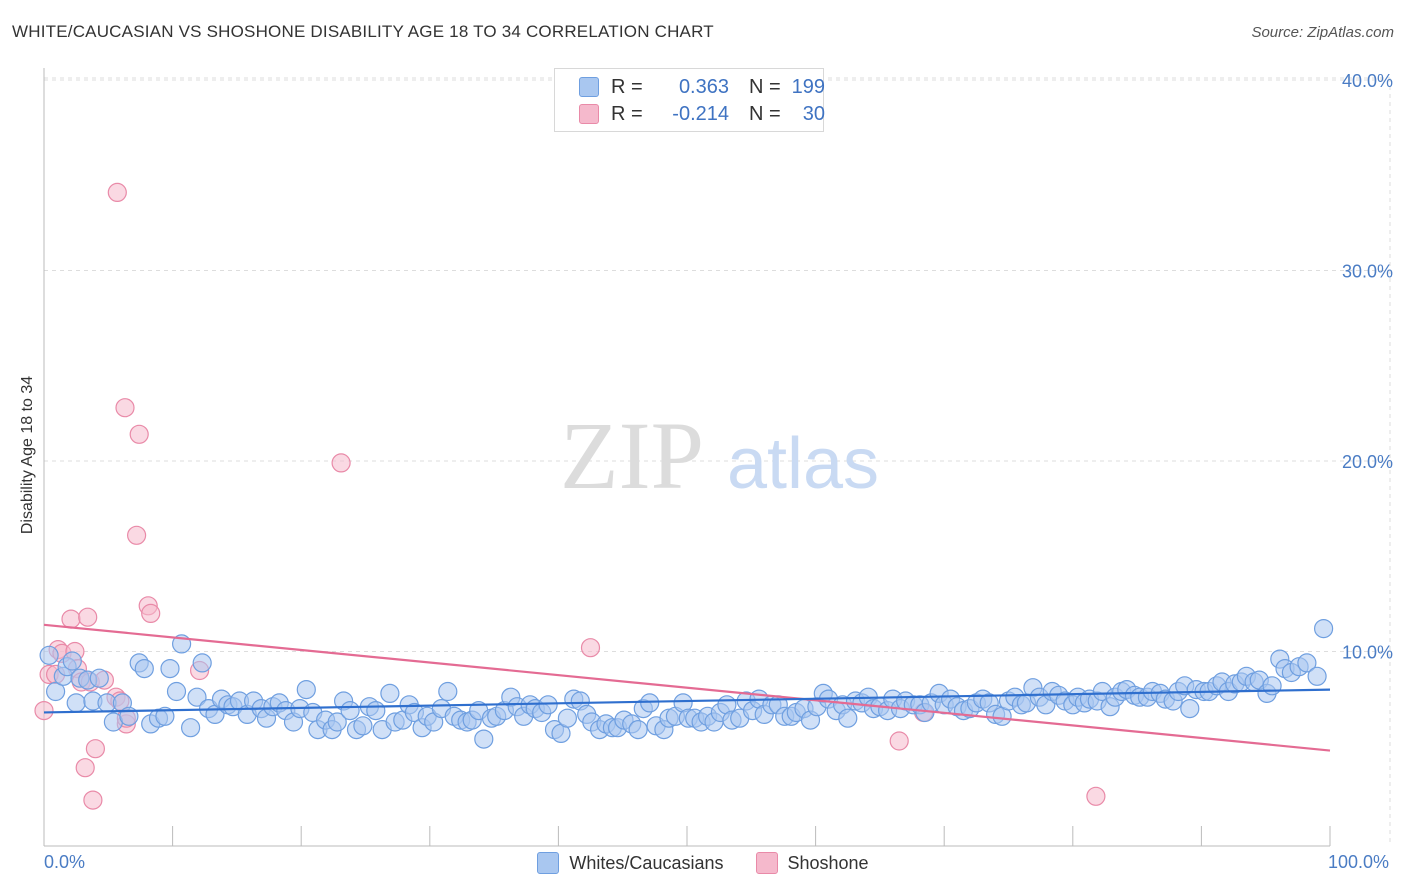  Describe the element at coordinates (1322, 32) in the screenshot. I see `source-label: Source: ZipAtlas.com` at that location.